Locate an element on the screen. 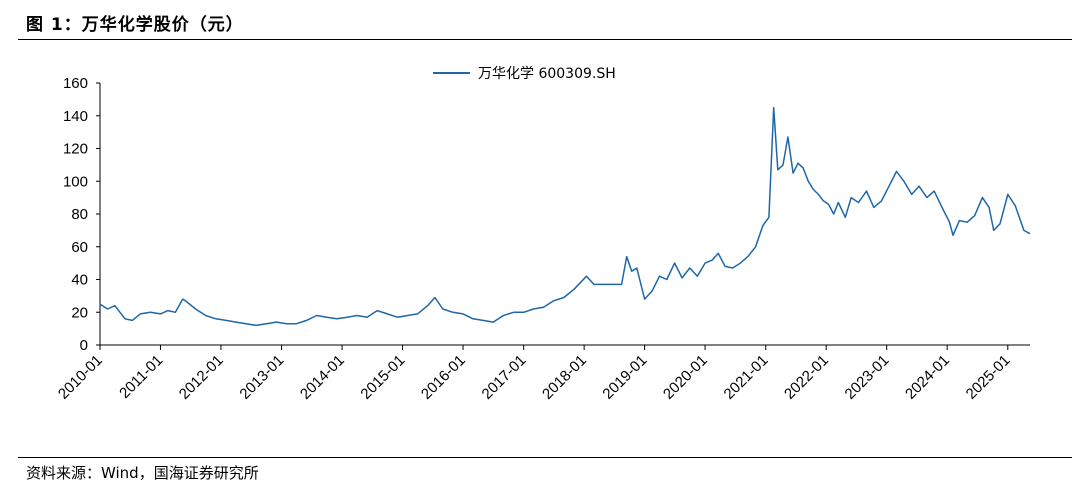 This screenshot has width=1080, height=490. x-tick-label: 2021-01 is located at coordinates (746, 377).